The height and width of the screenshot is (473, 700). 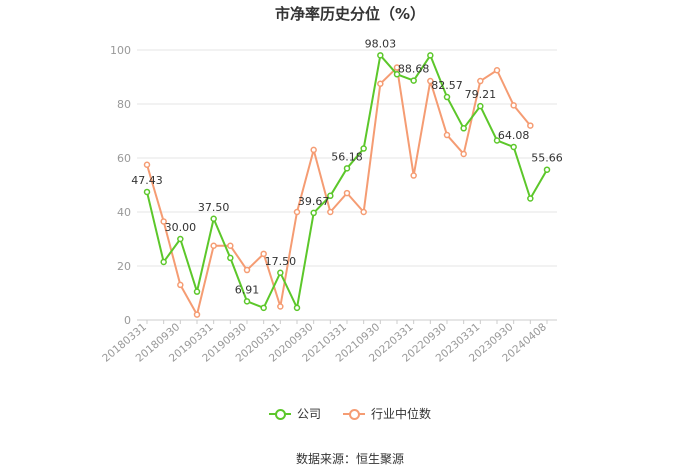 What do you see at coordinates (381, 43) in the screenshot?
I see `data-label-20210930: 98.03` at bounding box center [381, 43].